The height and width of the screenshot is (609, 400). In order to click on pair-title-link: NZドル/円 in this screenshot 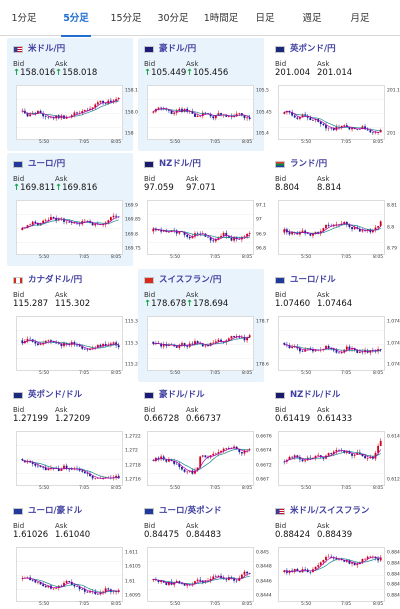, I will do `click(180, 164)`.